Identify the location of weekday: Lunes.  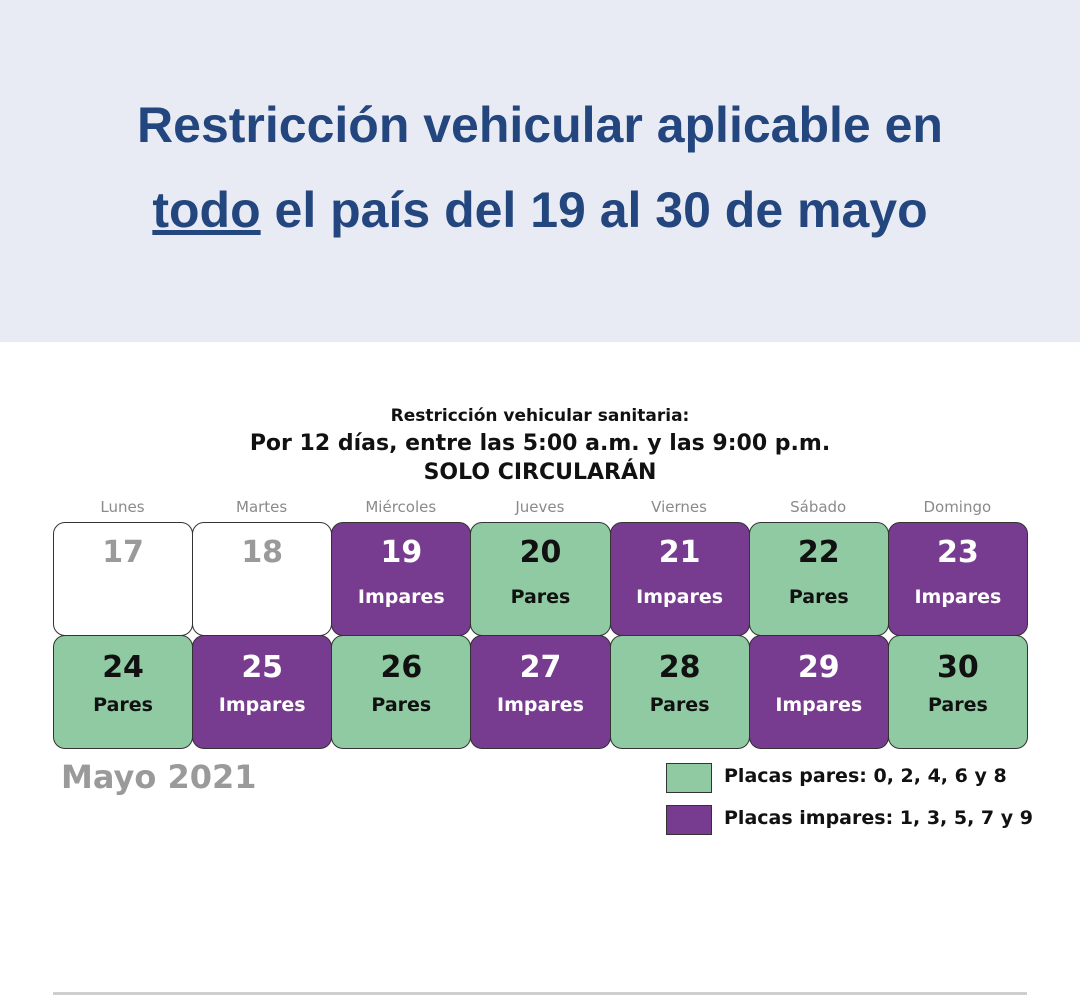
(122, 507).